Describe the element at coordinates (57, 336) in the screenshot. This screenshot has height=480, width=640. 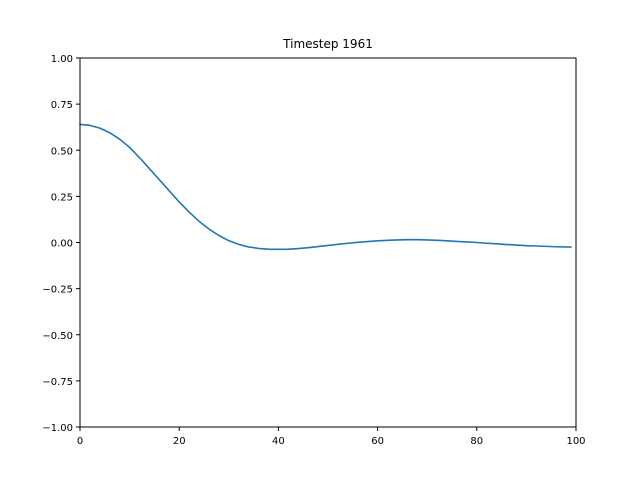
I see `y-tick-label: −0.50` at that location.